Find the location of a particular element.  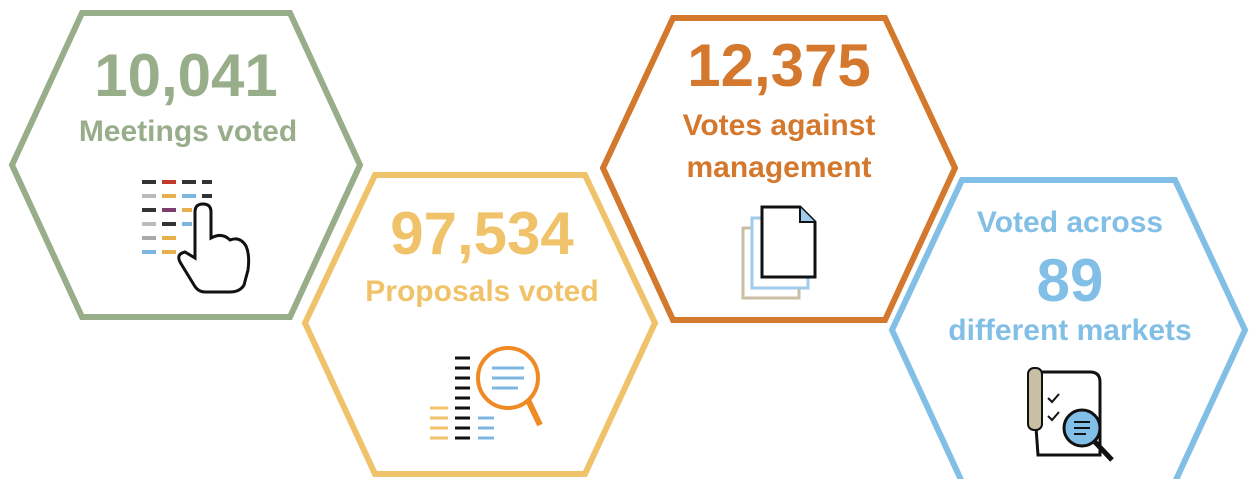

icon-magnifier is located at coordinates (486, 393).